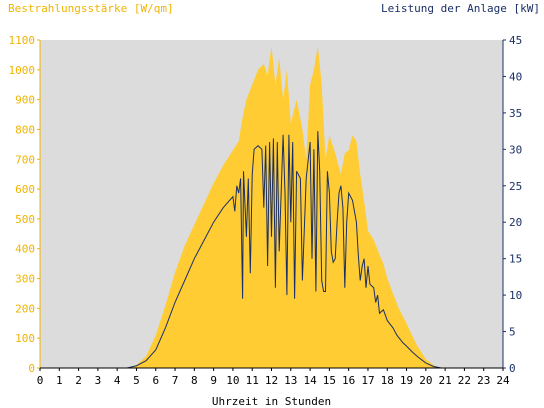 The width and height of the screenshot is (544, 408). What do you see at coordinates (175, 380) in the screenshot?
I see `x-tick-label: 7` at bounding box center [175, 380].